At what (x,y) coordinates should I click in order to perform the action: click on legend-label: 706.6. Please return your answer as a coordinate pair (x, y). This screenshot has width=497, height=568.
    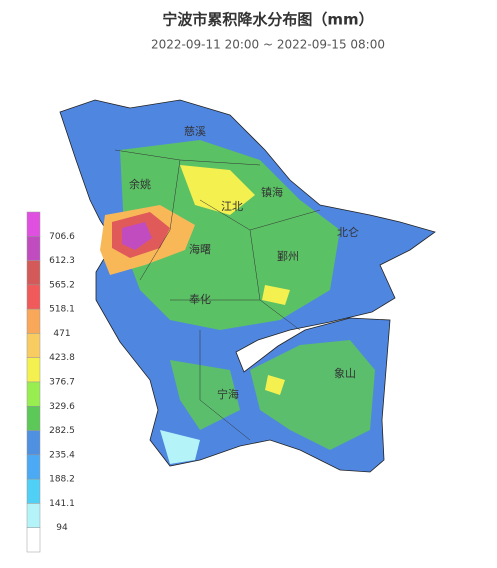
    Looking at the image, I should click on (62, 237).